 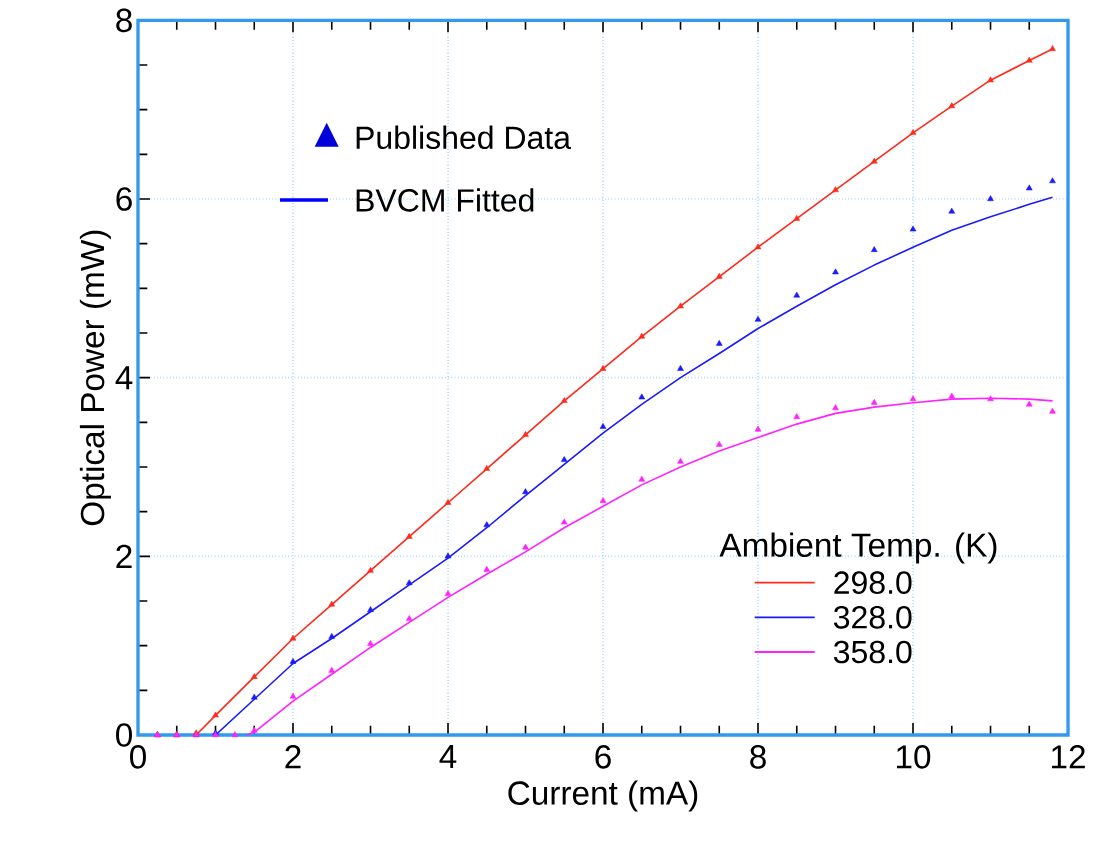 What do you see at coordinates (872, 617) in the screenshot?
I see `legend-label: 328.0` at bounding box center [872, 617].